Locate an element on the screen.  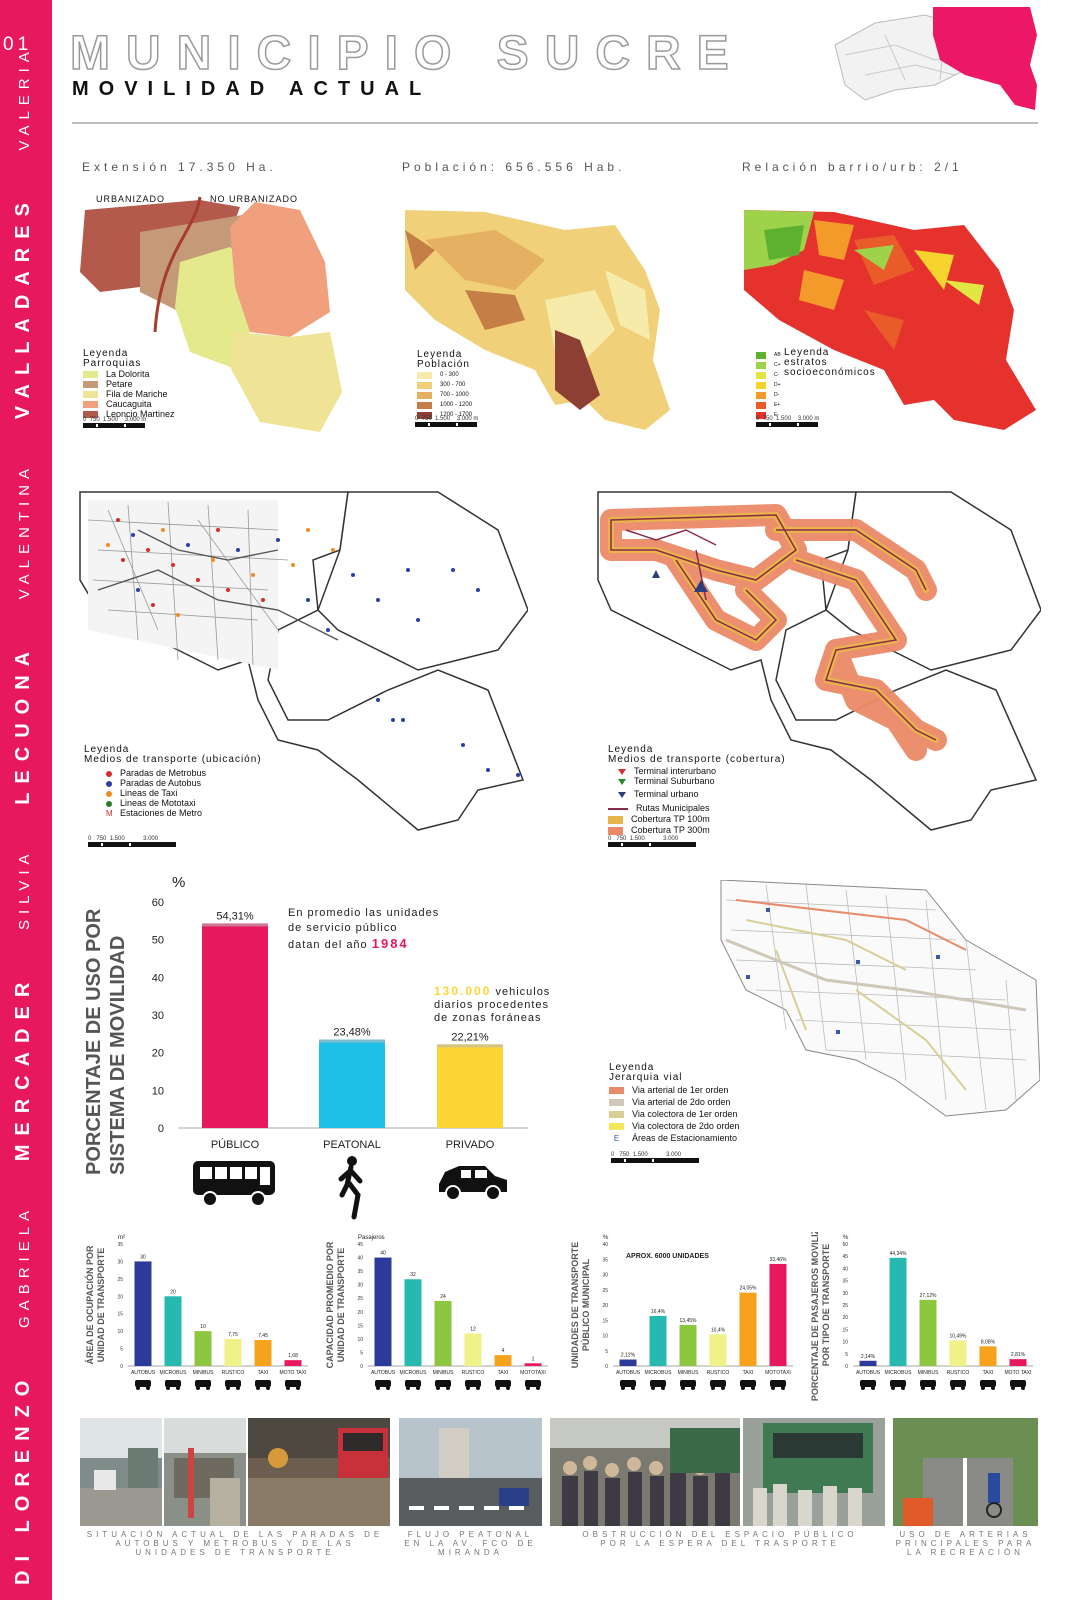
legend-item: 1000 - 1200 is located at coordinates (444, 405).